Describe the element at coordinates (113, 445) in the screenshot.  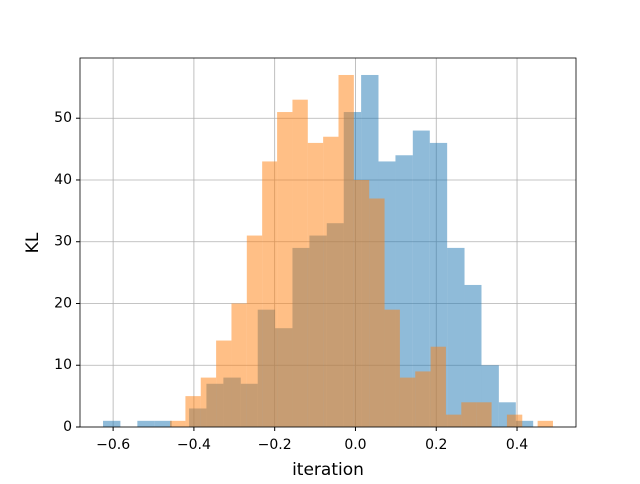
I see `x-tick-label: −0.6` at that location.